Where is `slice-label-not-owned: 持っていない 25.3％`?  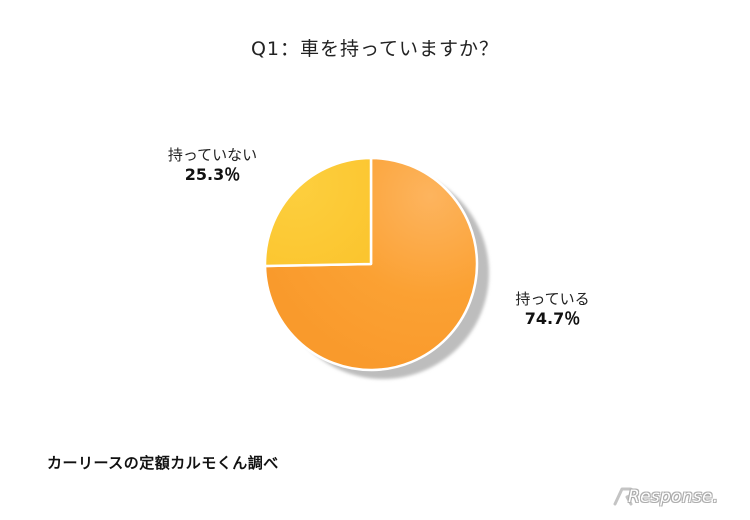
slice-label-not-owned: 持っていない 25.3％ is located at coordinates (212, 165).